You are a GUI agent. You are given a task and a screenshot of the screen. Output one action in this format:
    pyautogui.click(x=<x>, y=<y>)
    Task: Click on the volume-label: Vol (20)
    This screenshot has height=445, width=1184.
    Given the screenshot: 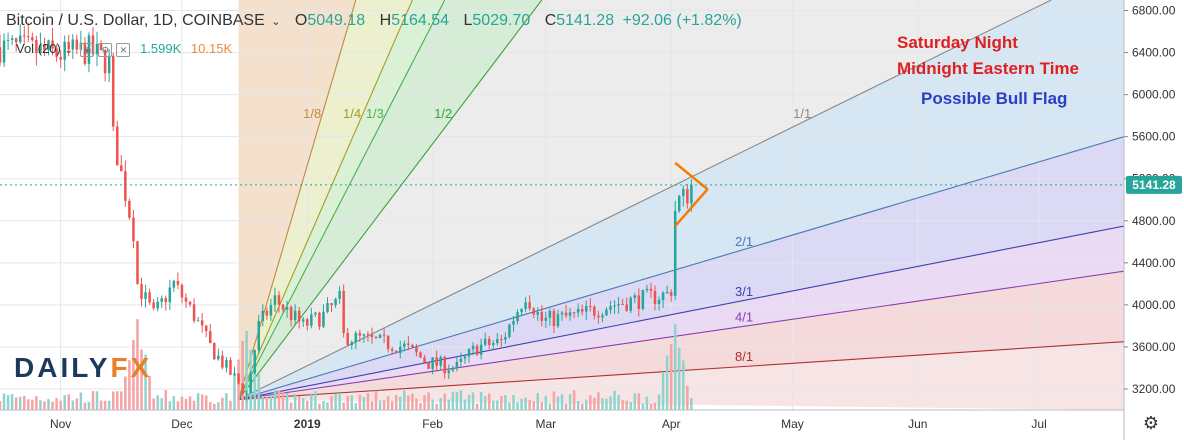 What is the action you would take?
    pyautogui.click(x=38, y=48)
    